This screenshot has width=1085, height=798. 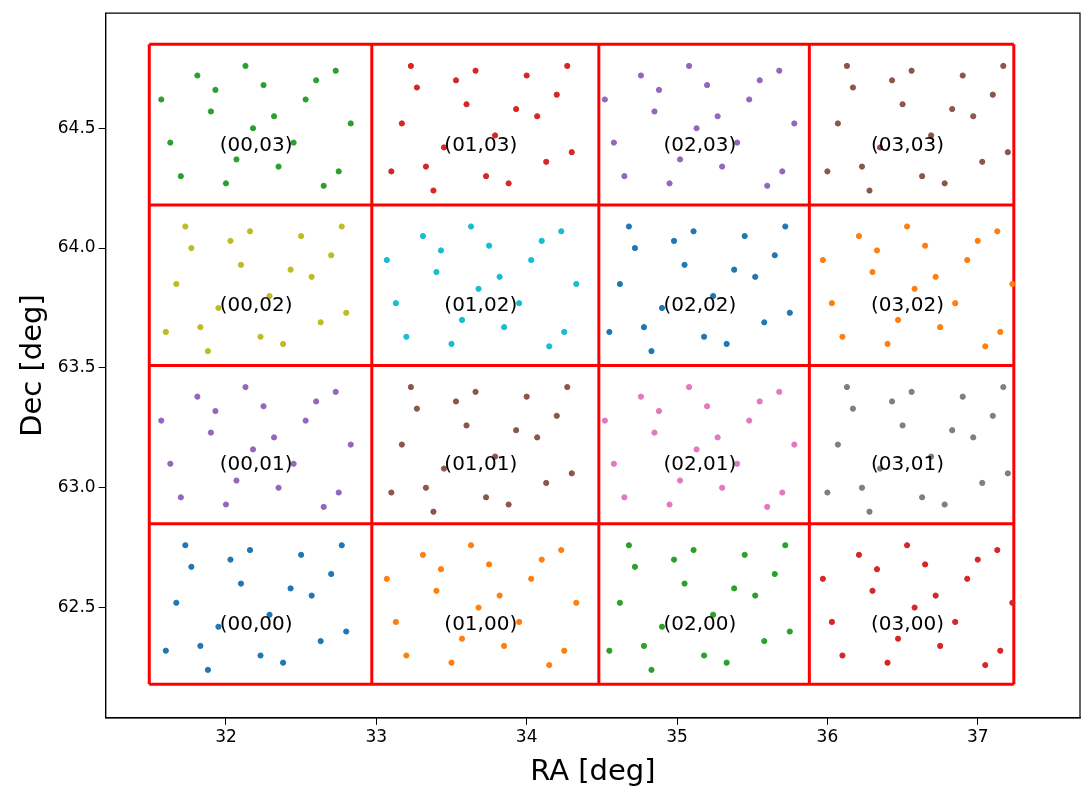 I want to click on x-tick-label: 34, so click(x=526, y=736).